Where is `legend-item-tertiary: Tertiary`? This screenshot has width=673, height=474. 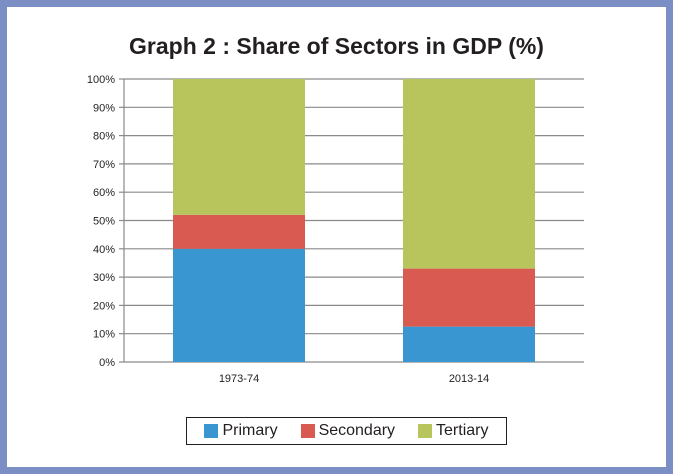
legend-item-tertiary: Tertiary is located at coordinates (453, 431).